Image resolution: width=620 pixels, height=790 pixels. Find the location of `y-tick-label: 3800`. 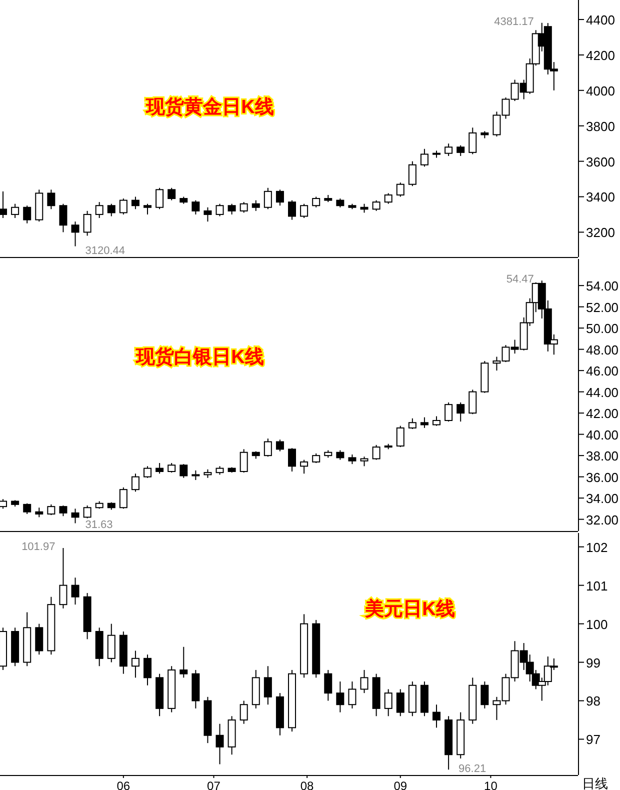

y-tick-label: 3800 is located at coordinates (600, 126).